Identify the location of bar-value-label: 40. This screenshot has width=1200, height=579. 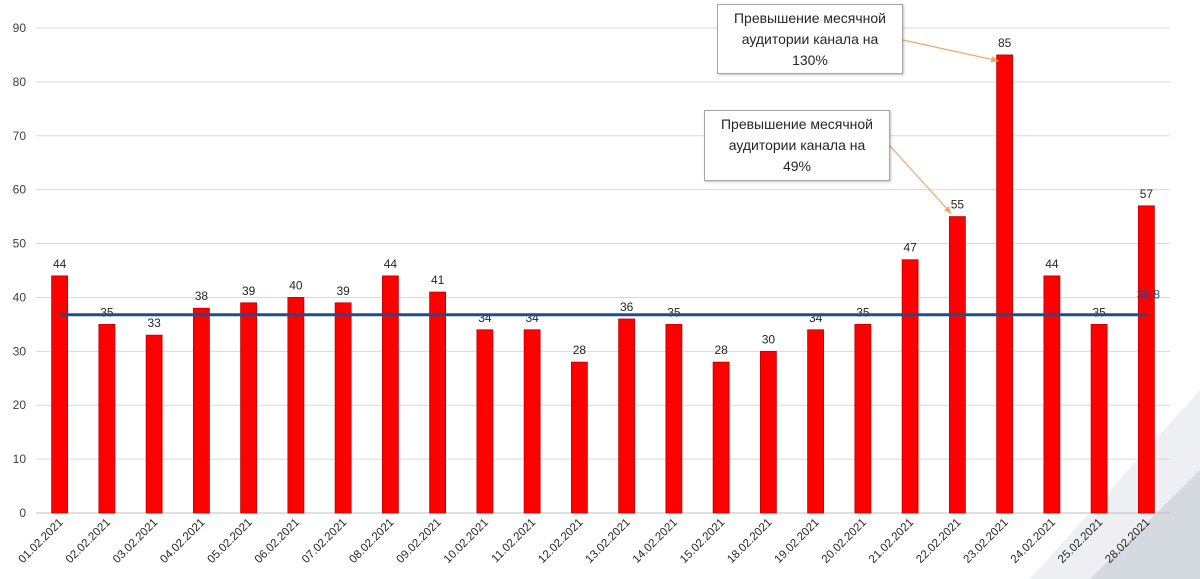
(296, 285).